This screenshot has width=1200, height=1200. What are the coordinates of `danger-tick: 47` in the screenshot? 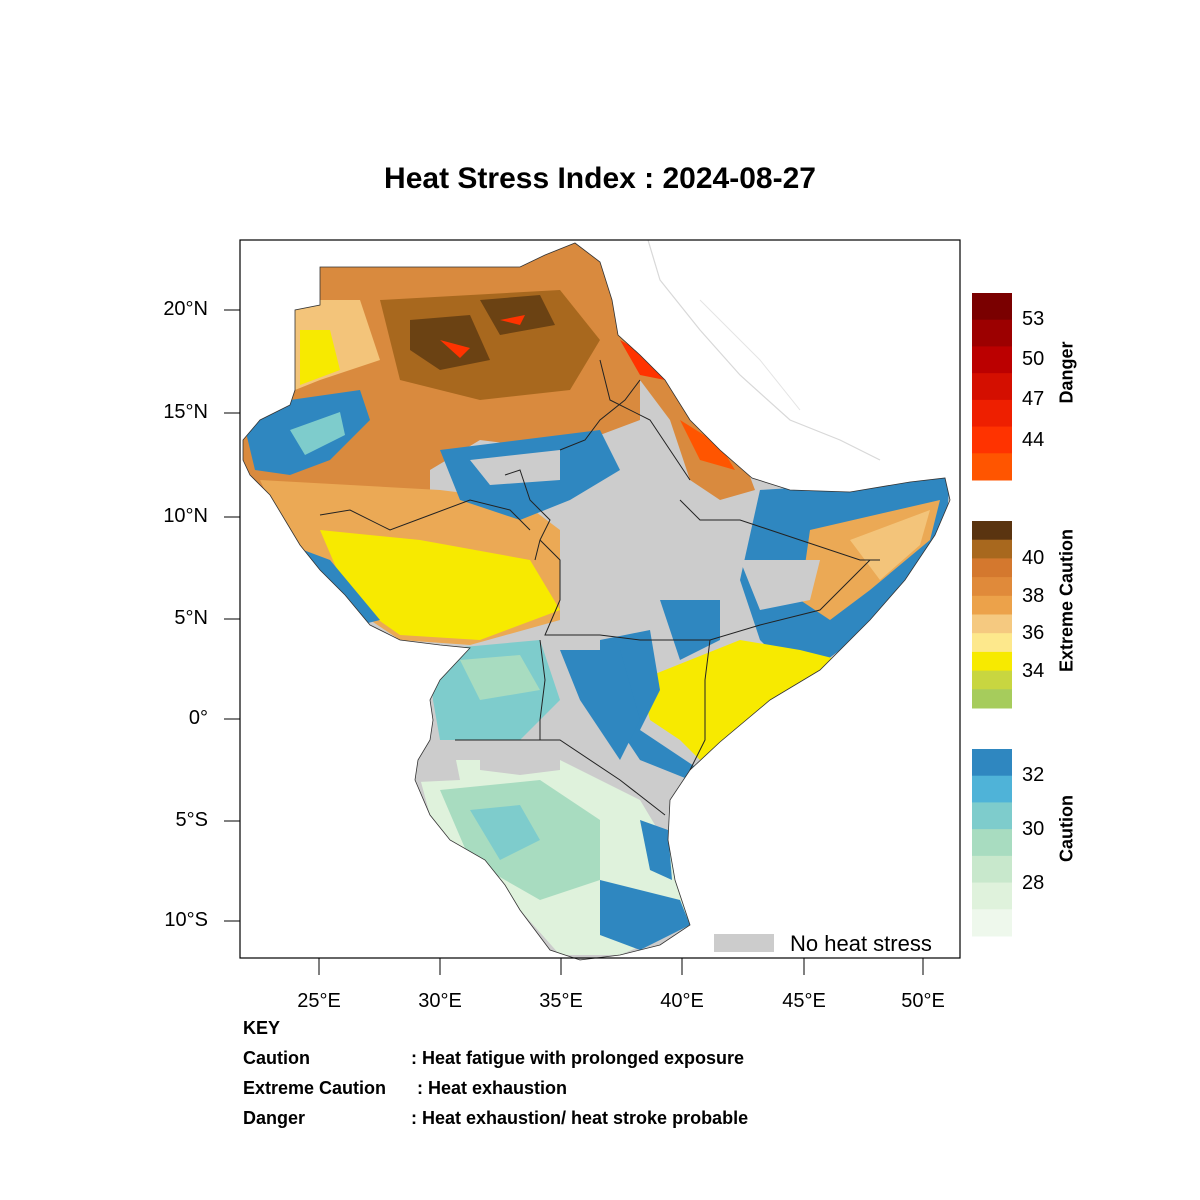 It's located at (1033, 399).